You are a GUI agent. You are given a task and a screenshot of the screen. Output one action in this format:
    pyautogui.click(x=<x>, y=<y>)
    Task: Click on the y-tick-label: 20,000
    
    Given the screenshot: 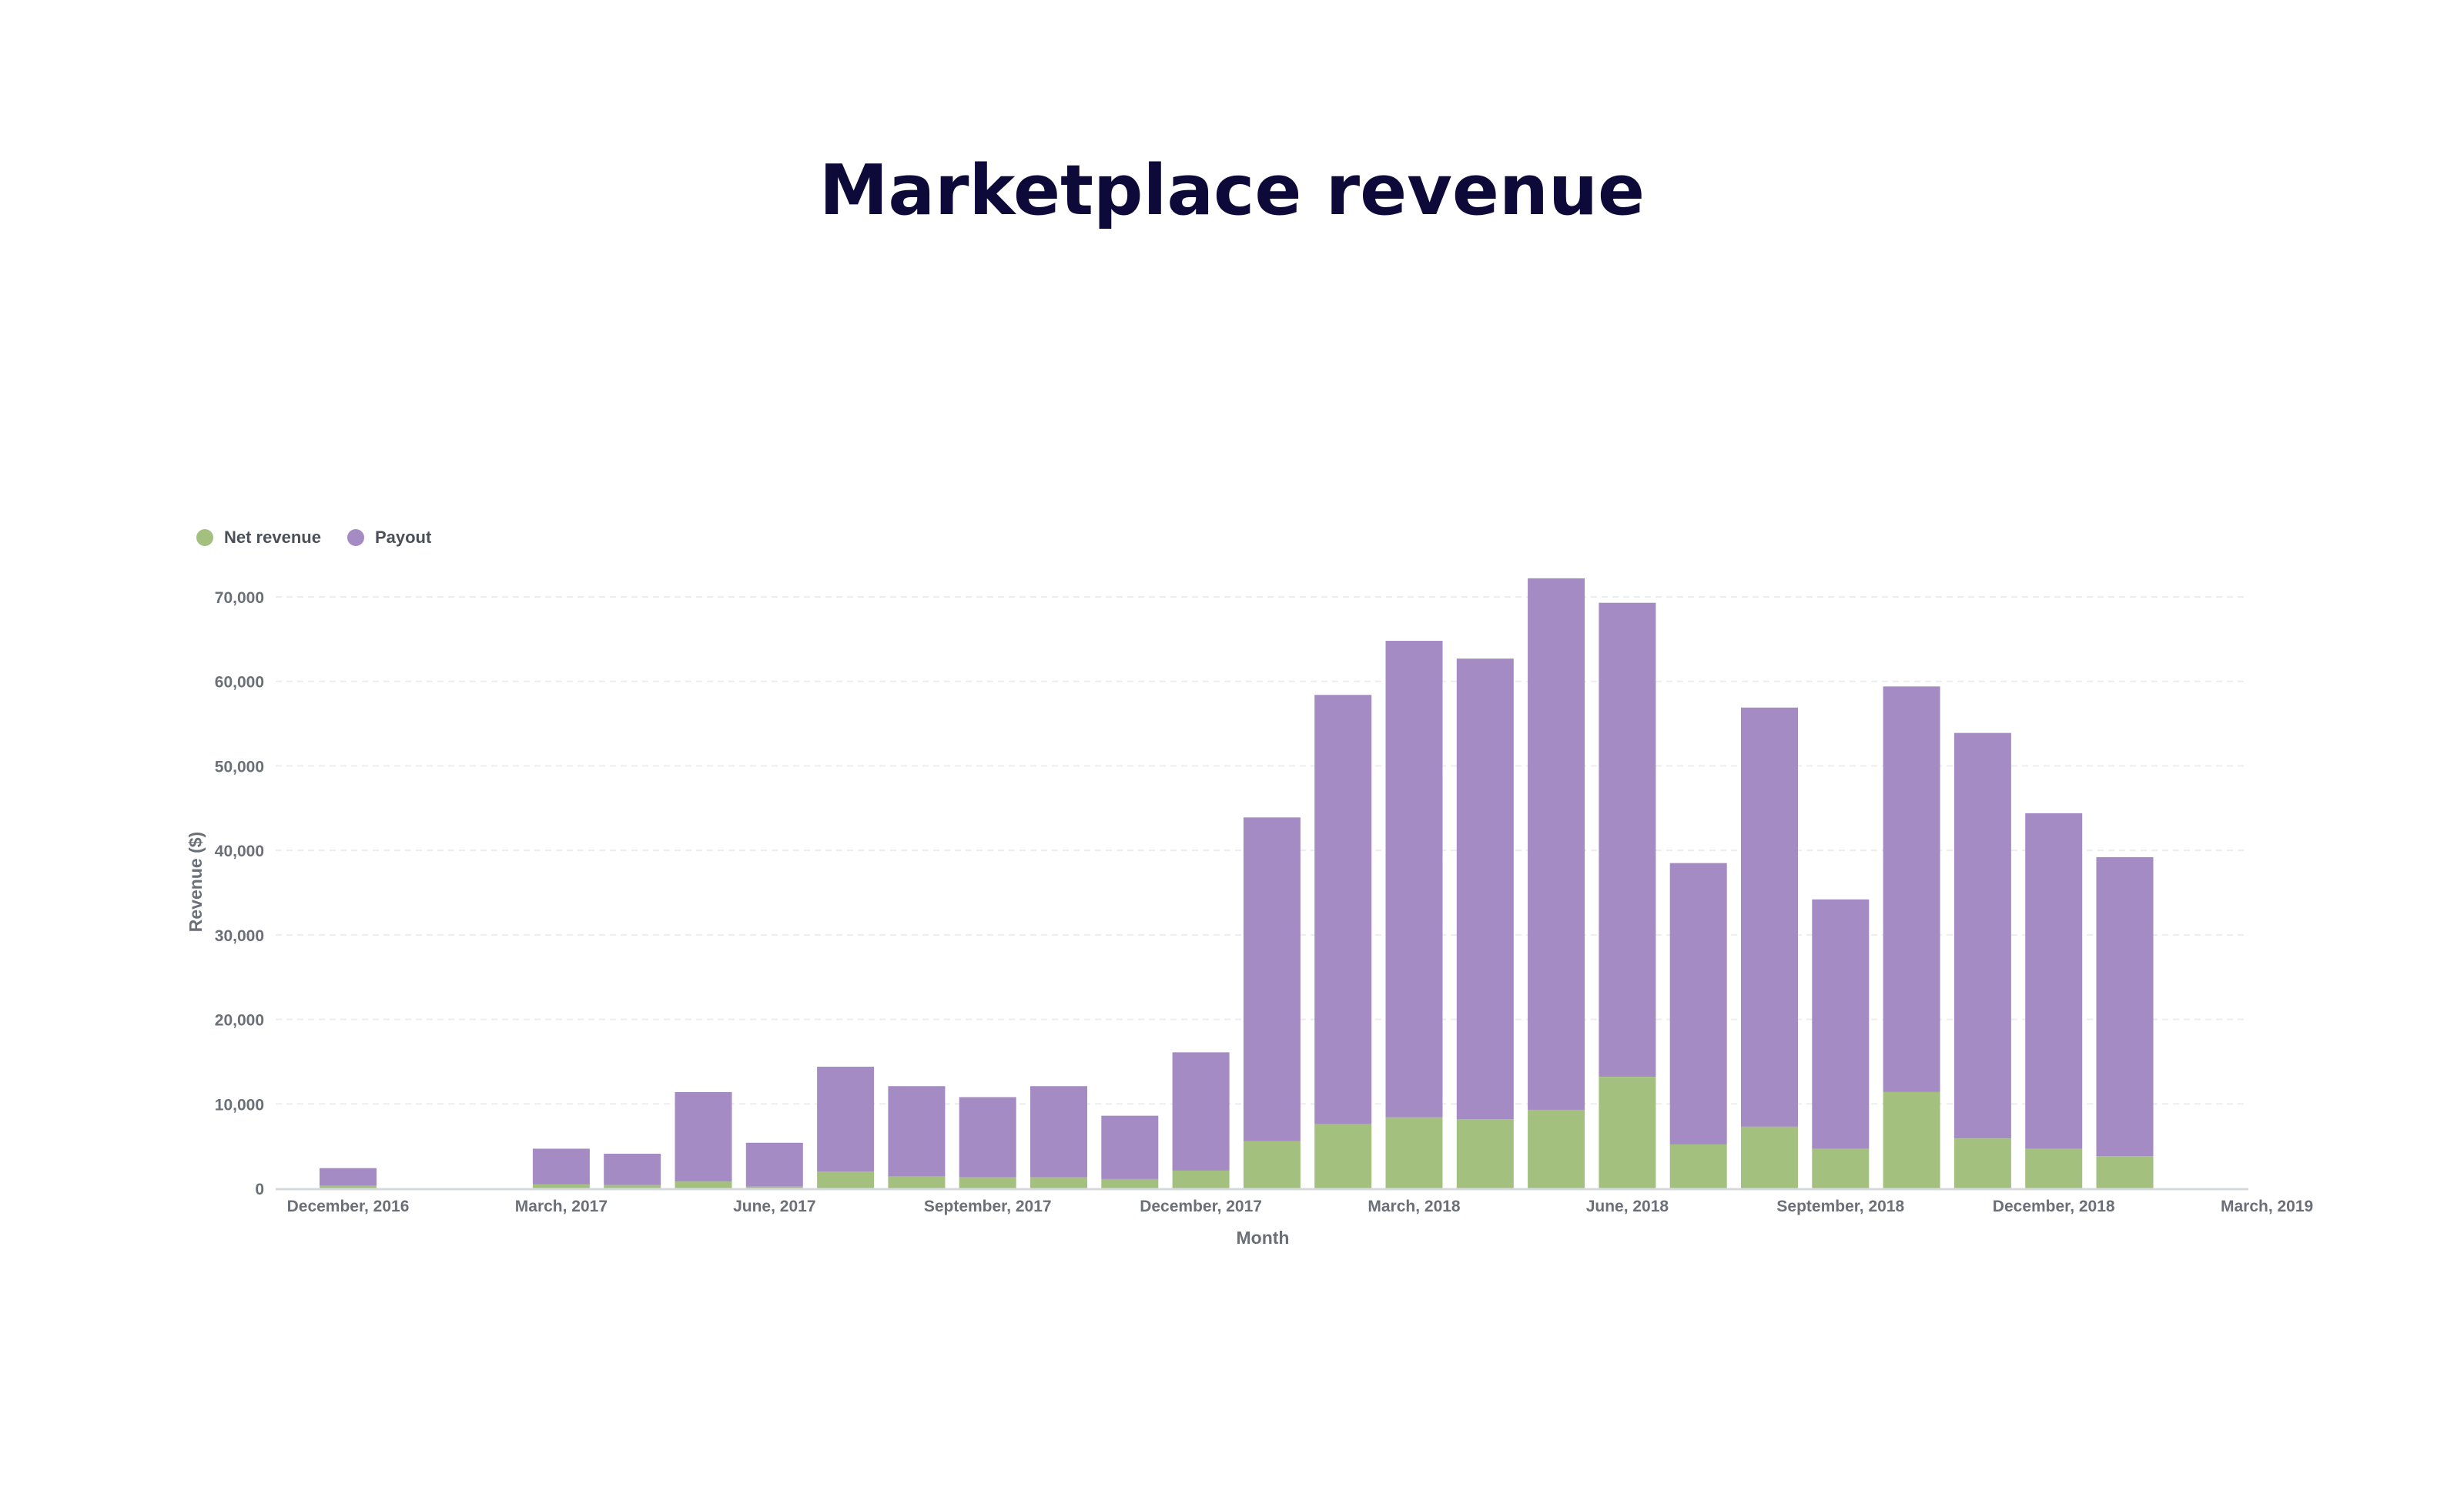 What is the action you would take?
    pyautogui.click(x=239, y=1021)
    